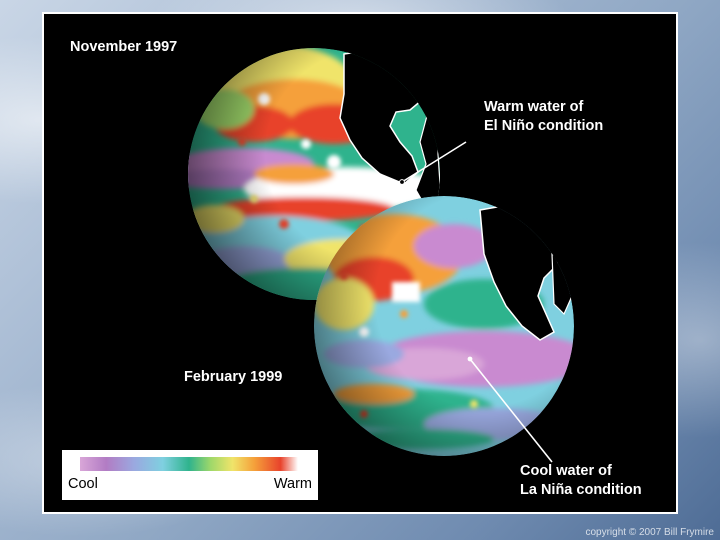 The width and height of the screenshot is (720, 540). Describe the element at coordinates (292, 484) in the screenshot. I see `legend-warm-label: Warm` at that location.